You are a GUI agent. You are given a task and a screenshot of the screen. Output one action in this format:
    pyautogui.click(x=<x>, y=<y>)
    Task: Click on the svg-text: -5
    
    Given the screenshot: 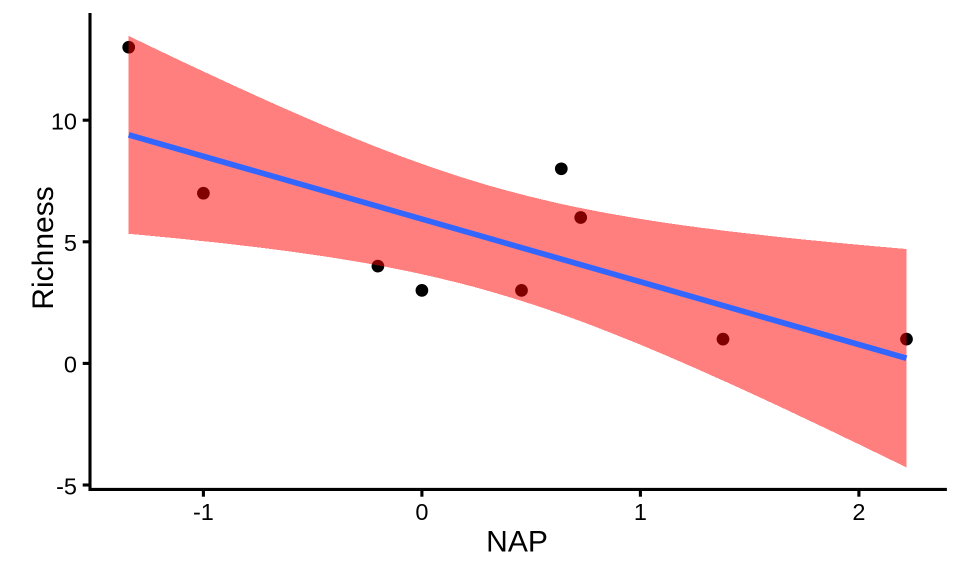 What is the action you would take?
    pyautogui.click(x=66, y=486)
    